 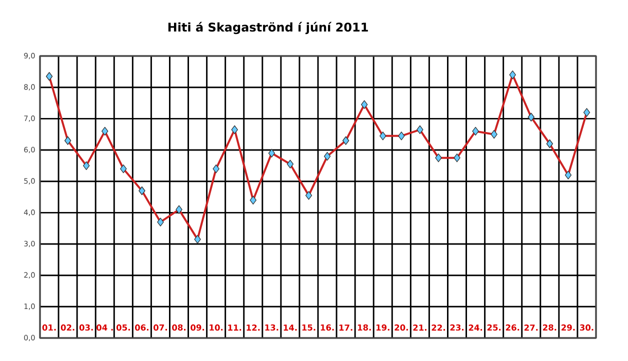 I want to click on x-tick-label: 26., so click(x=513, y=327).